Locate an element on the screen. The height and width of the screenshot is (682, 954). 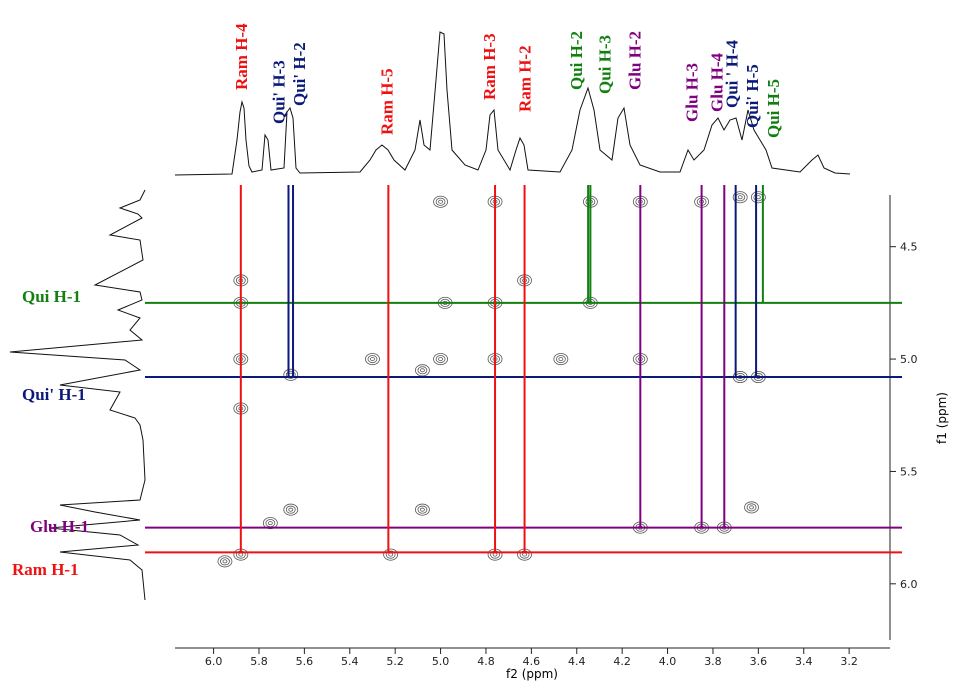
f2-assignment-label: Qui H-2 is located at coordinates (576, 60).